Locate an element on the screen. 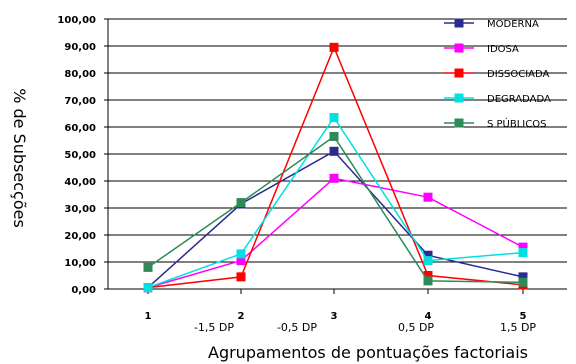 The width and height of the screenshot is (576, 364). x-tick-label: 4 is located at coordinates (428, 316).